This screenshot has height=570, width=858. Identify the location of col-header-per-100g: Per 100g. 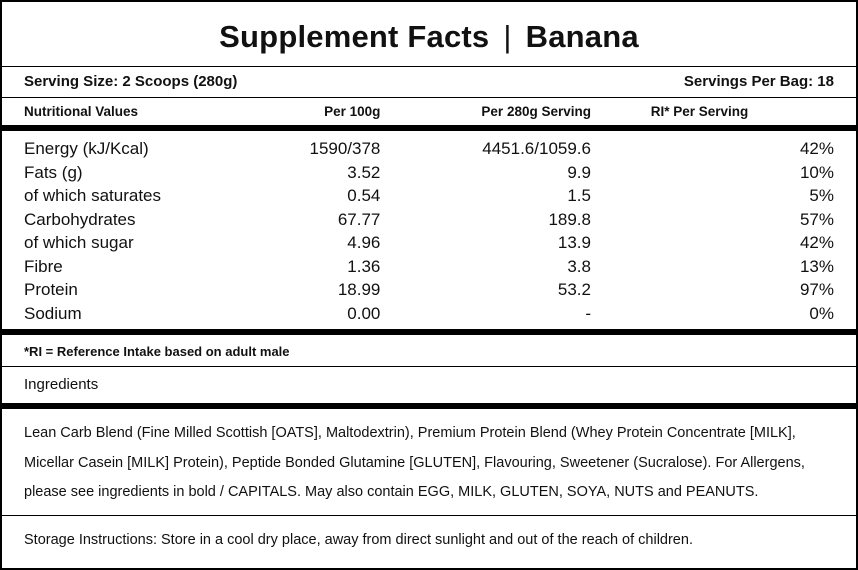
(352, 111).